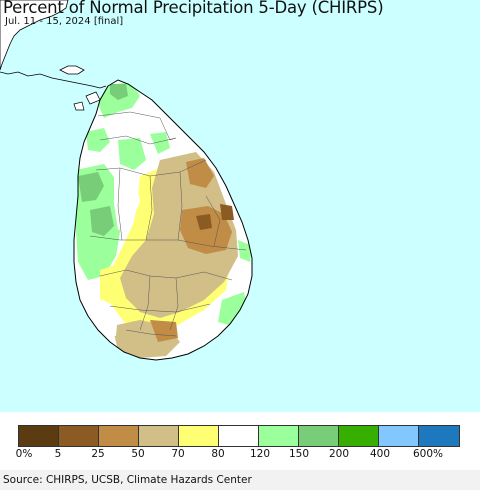  Describe the element at coordinates (127, 202) in the screenshot. I see `field-white-north-central` at that location.